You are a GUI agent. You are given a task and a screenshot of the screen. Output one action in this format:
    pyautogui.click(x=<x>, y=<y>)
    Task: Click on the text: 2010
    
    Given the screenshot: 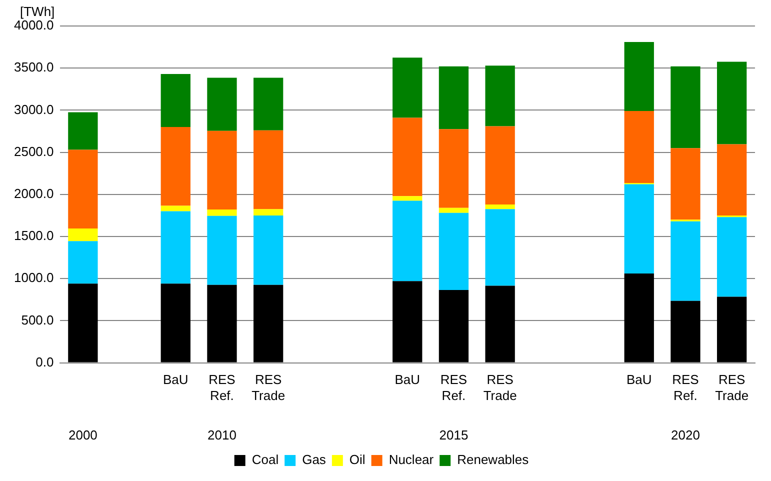 What is the action you would take?
    pyautogui.click(x=222, y=435)
    